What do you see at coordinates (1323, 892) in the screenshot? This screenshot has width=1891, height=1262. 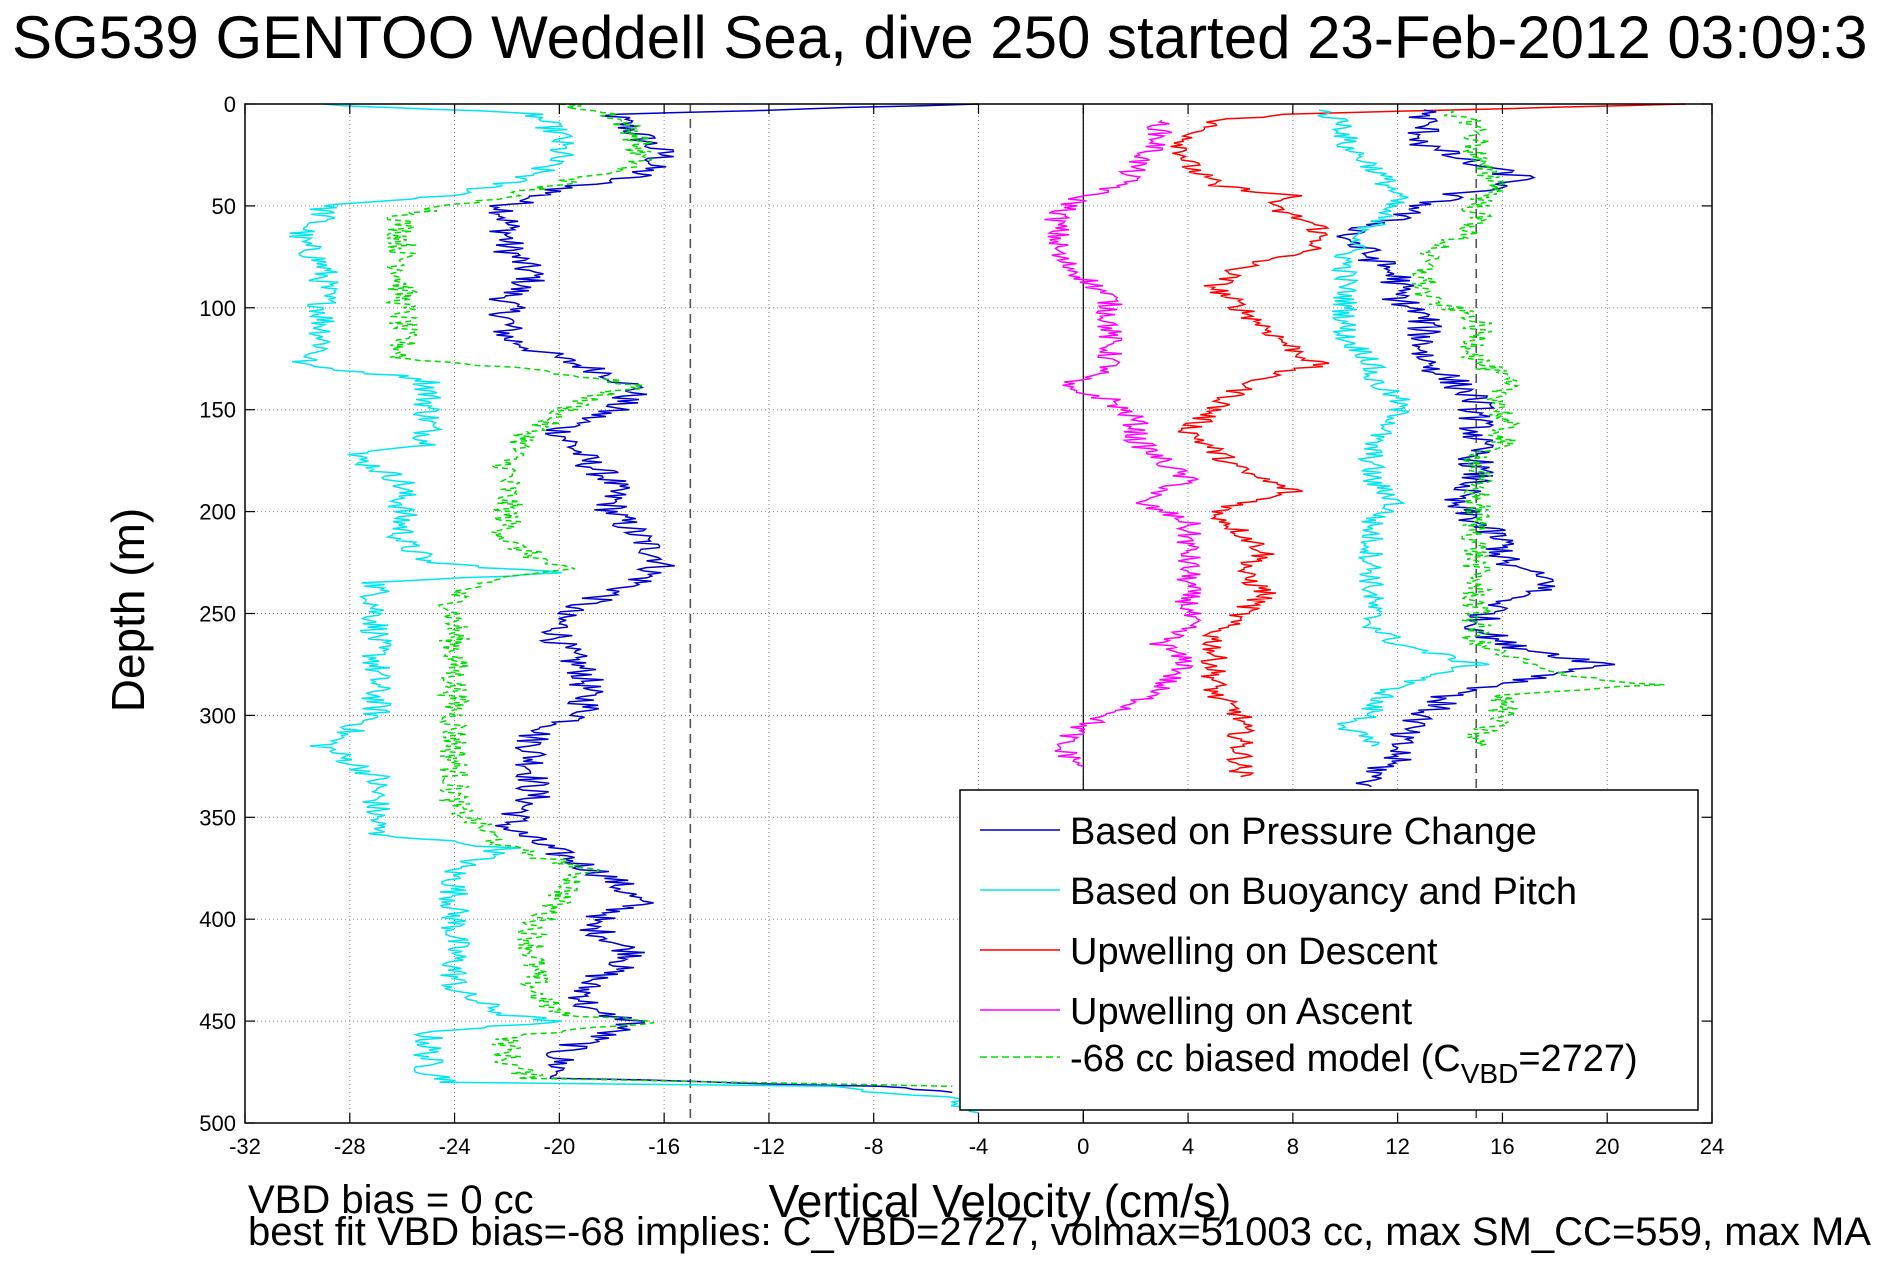 I see `legend-label: Based on Buoyancy and Pitch` at bounding box center [1323, 892].